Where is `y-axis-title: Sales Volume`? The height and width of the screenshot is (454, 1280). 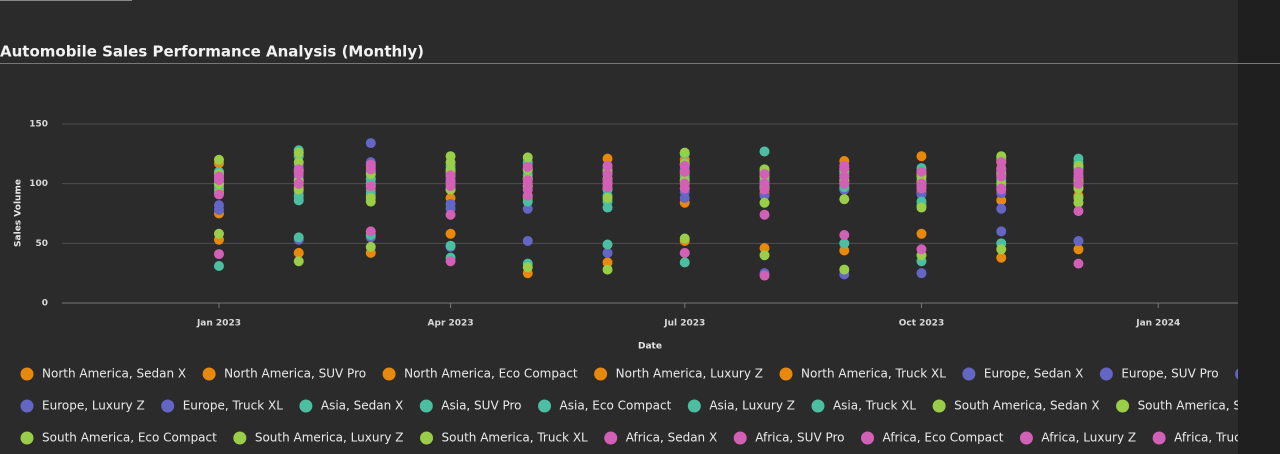 y-axis-title: Sales Volume is located at coordinates (19, 213).